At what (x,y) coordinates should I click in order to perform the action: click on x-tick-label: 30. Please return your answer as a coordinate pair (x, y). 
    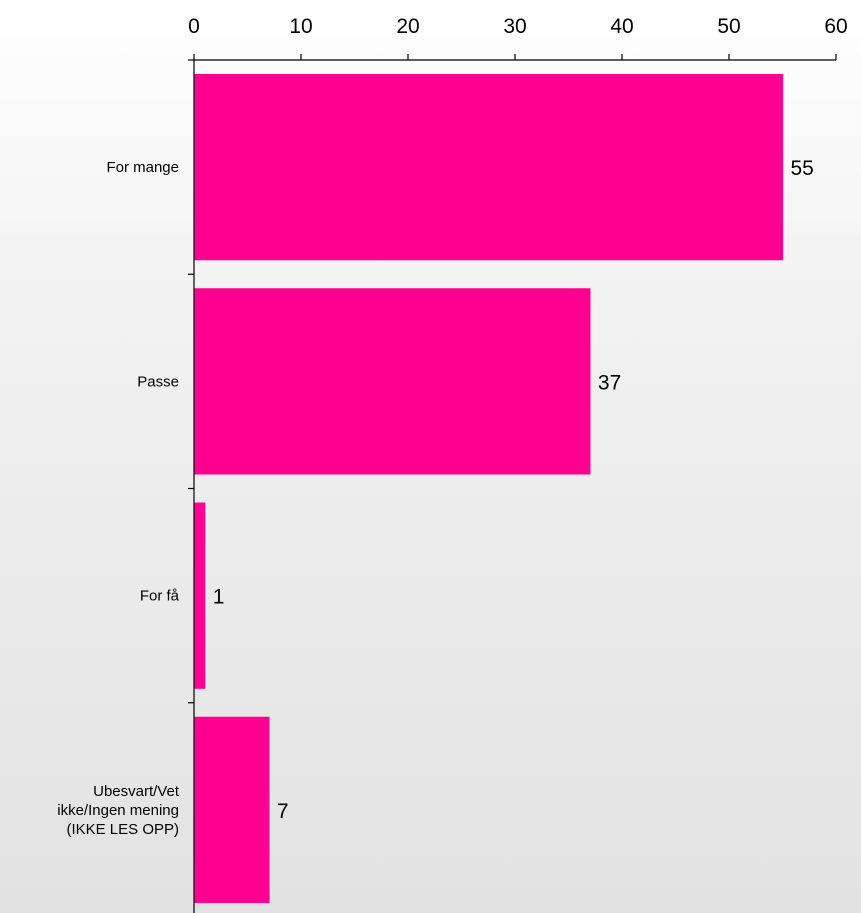
    Looking at the image, I should click on (514, 26).